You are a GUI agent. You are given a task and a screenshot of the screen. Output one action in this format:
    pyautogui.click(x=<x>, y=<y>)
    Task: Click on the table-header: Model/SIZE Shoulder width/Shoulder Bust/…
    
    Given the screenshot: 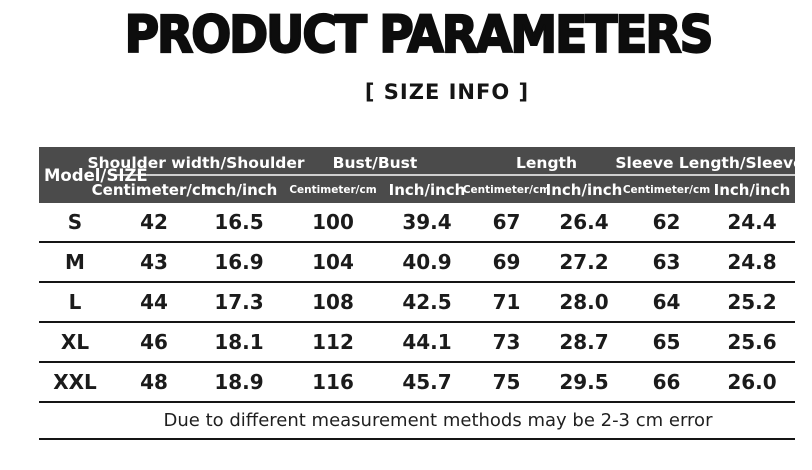 What is the action you would take?
    pyautogui.click(x=421, y=175)
    